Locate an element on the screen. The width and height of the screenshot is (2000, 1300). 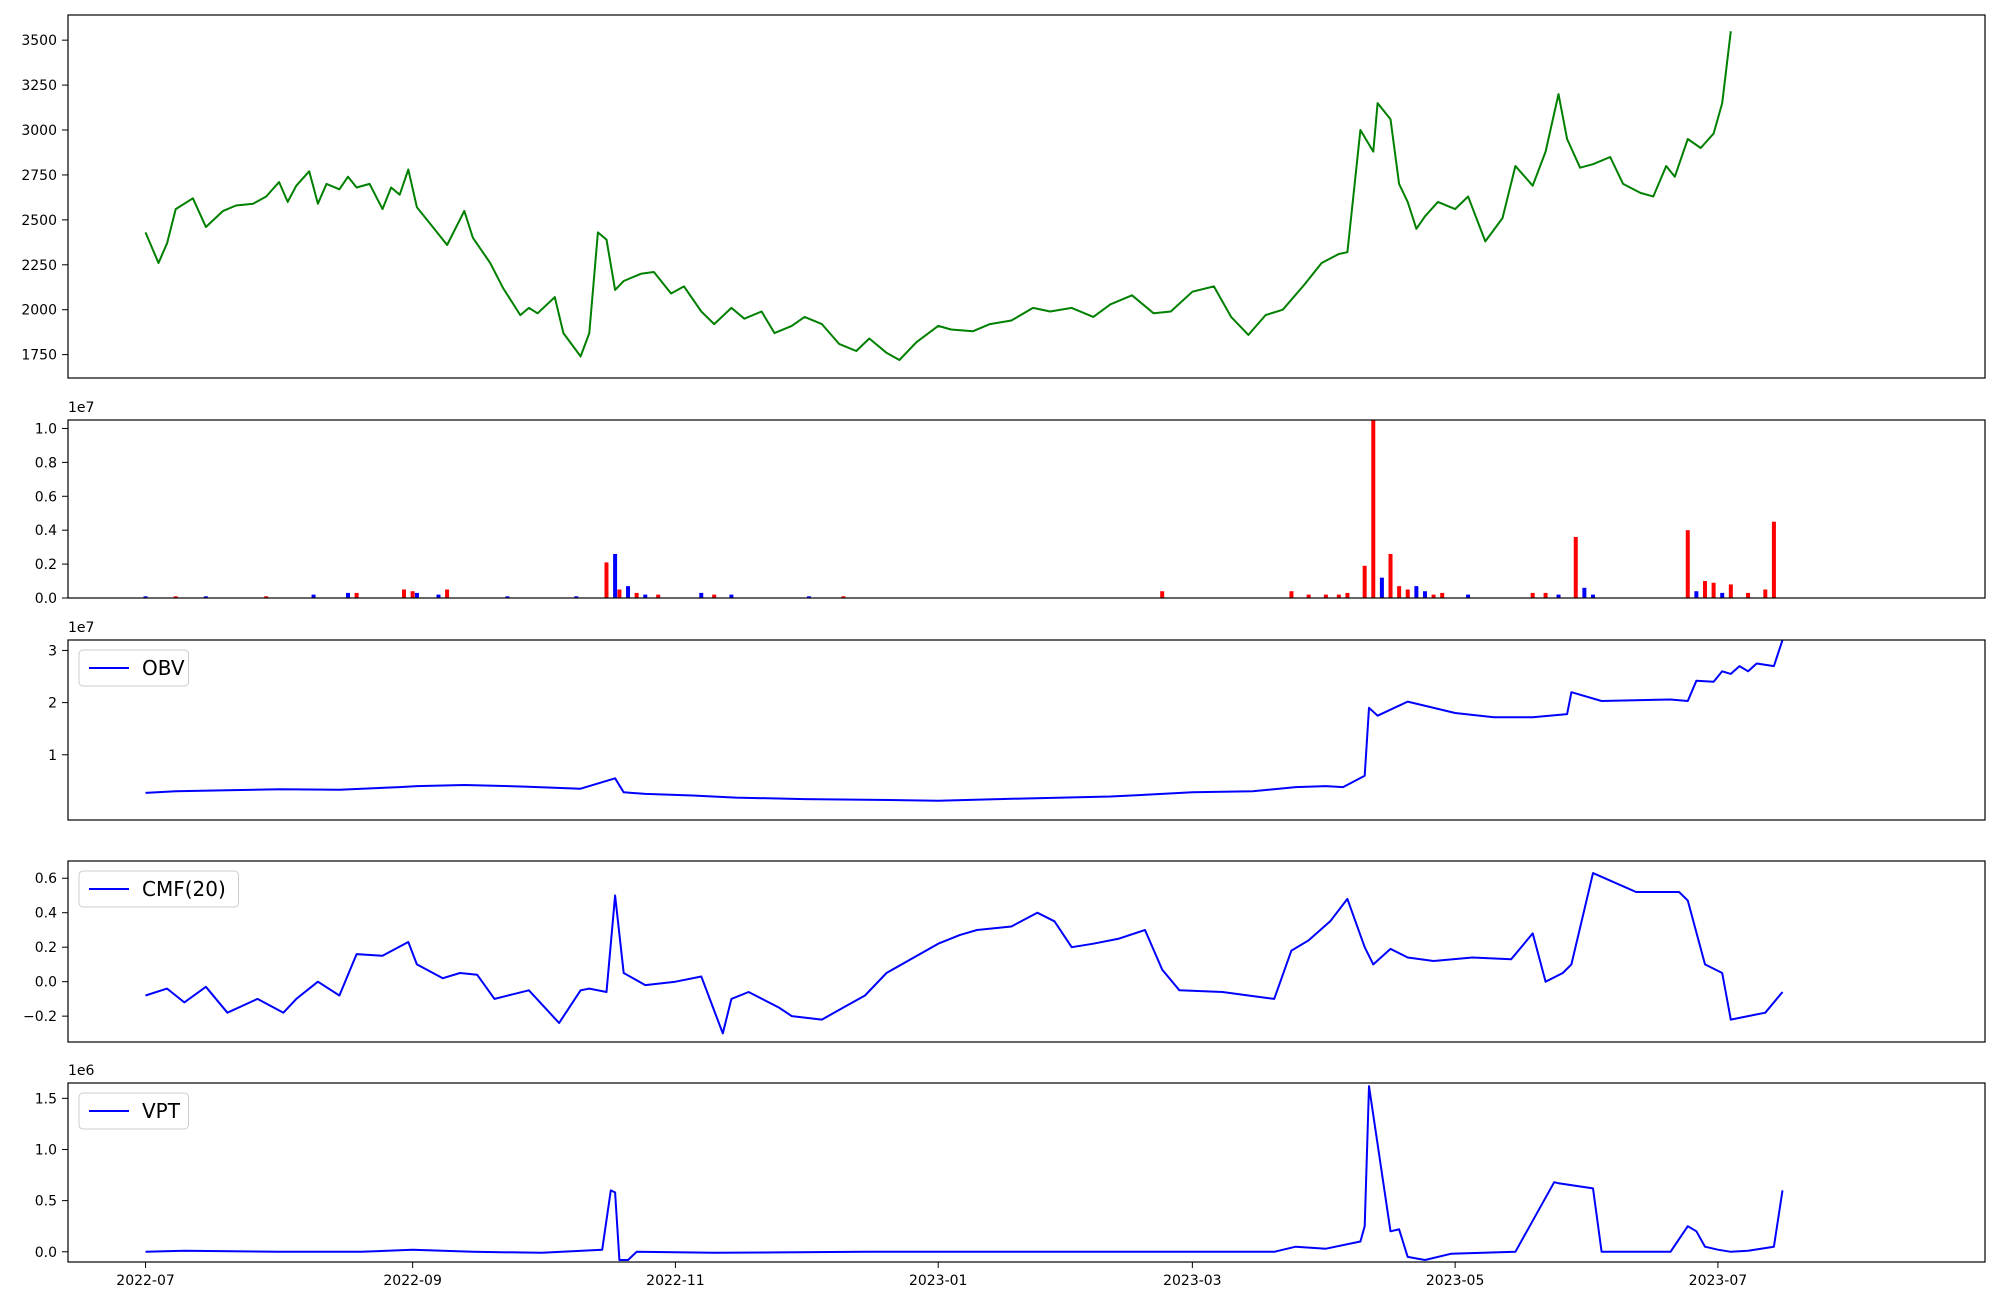
y-tick-label: 0.4 is located at coordinates (46, 914).